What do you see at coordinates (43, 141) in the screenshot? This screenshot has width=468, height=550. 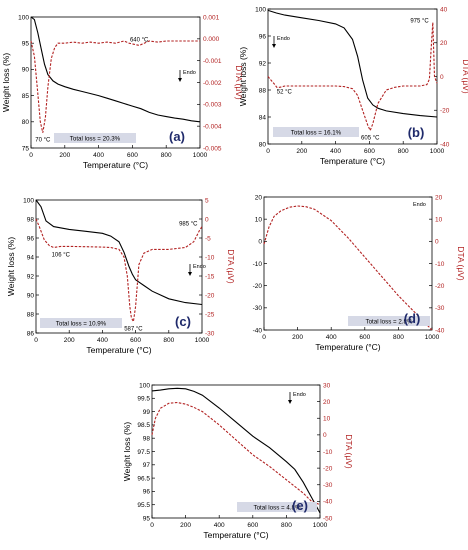 I see `peak-annotation: 70 °C` at bounding box center [43, 141].